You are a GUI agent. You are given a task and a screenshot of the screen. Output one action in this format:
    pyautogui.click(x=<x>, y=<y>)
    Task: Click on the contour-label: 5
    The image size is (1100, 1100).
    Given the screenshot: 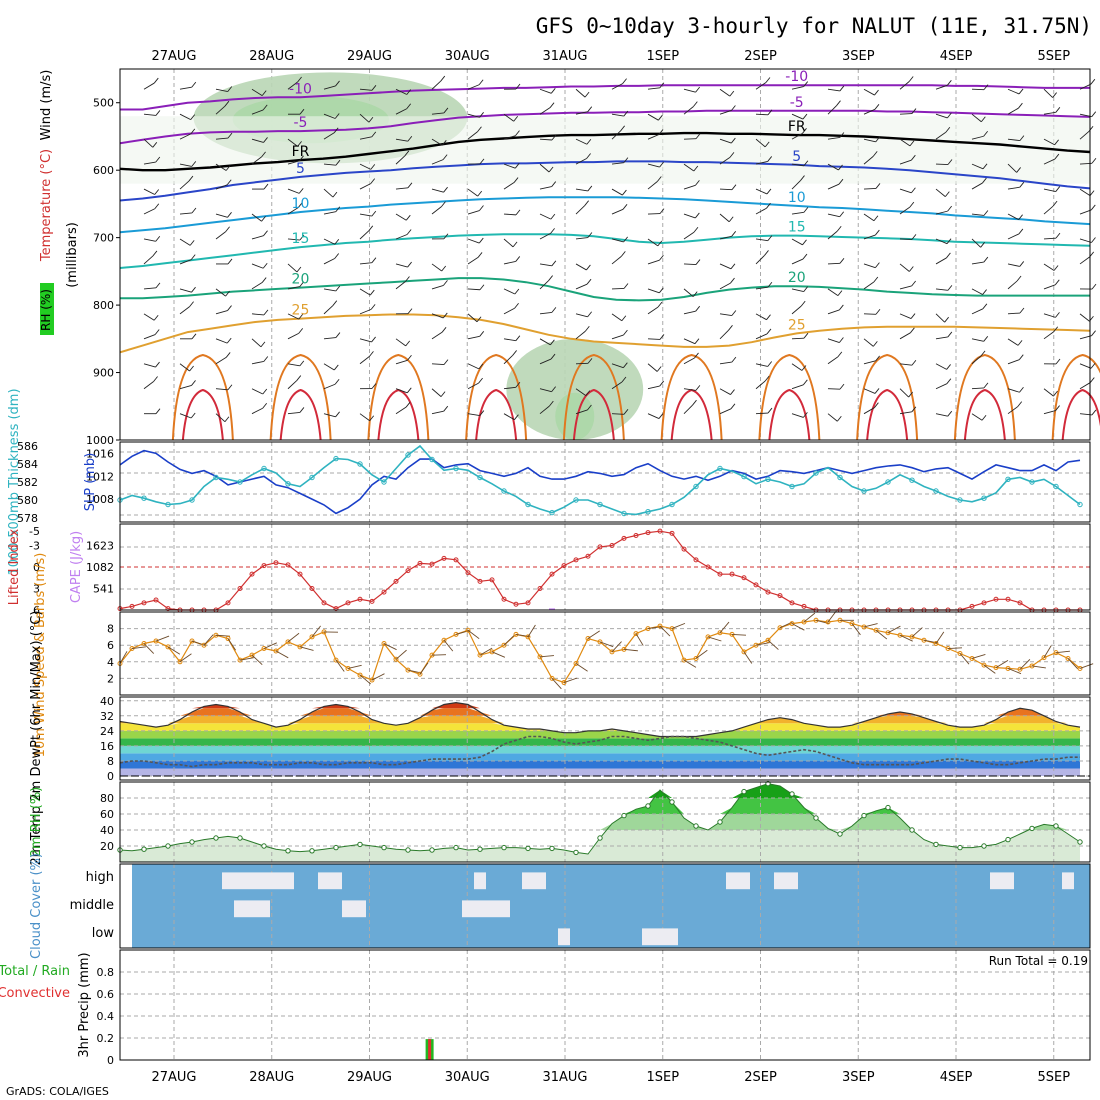 What is the action you would take?
    pyautogui.click(x=796, y=157)
    